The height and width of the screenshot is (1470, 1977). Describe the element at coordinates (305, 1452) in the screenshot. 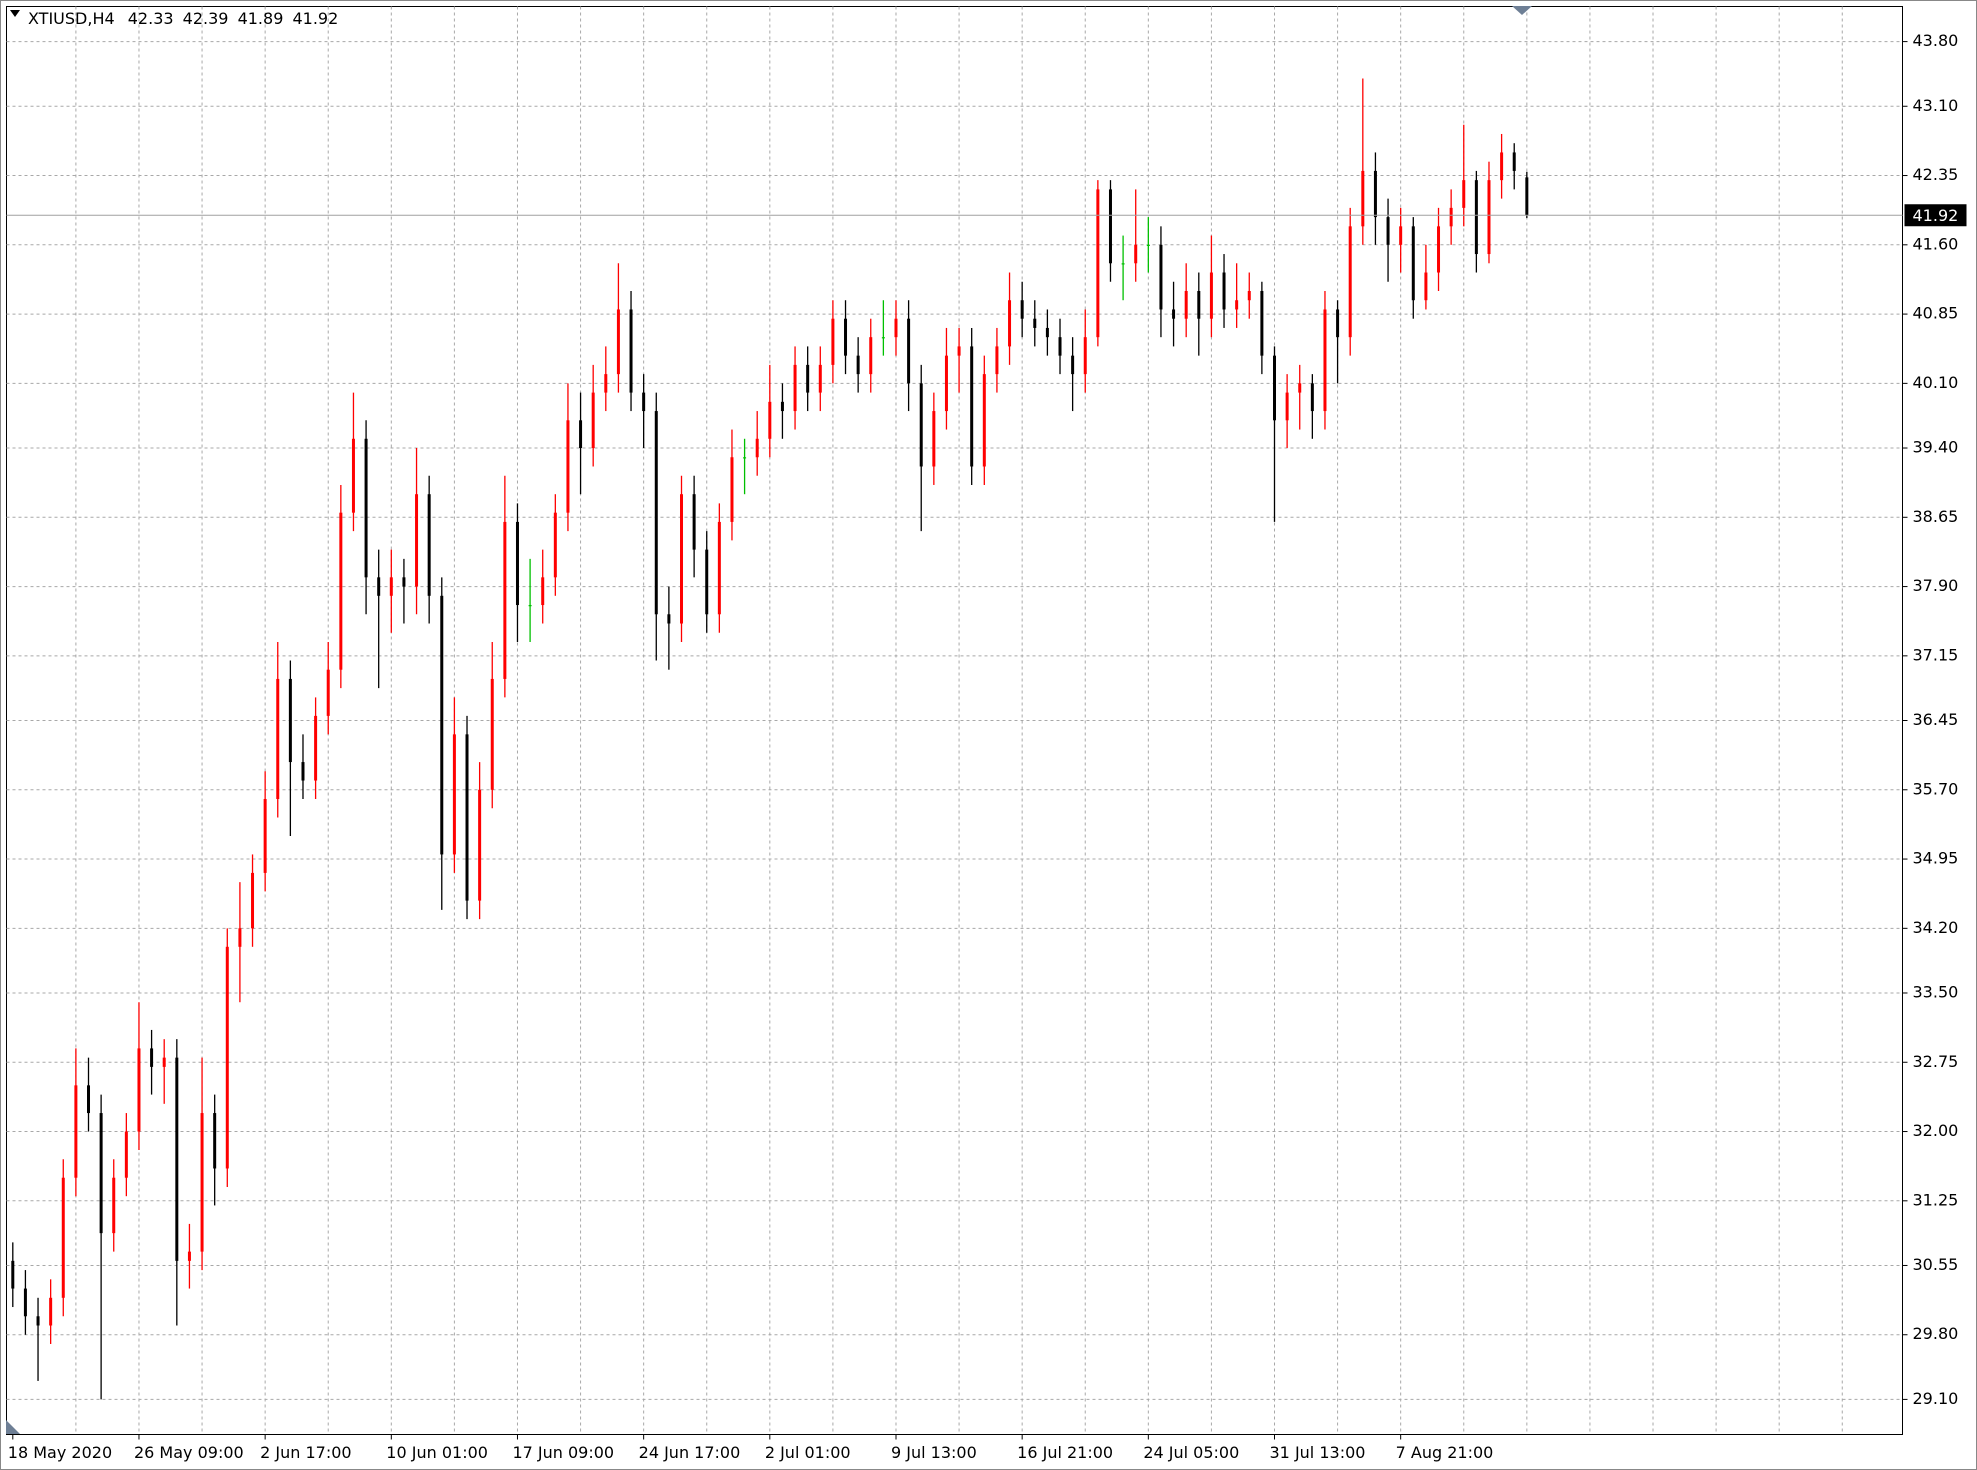

I see `x-tick-label: 2 Jun 17:00` at that location.